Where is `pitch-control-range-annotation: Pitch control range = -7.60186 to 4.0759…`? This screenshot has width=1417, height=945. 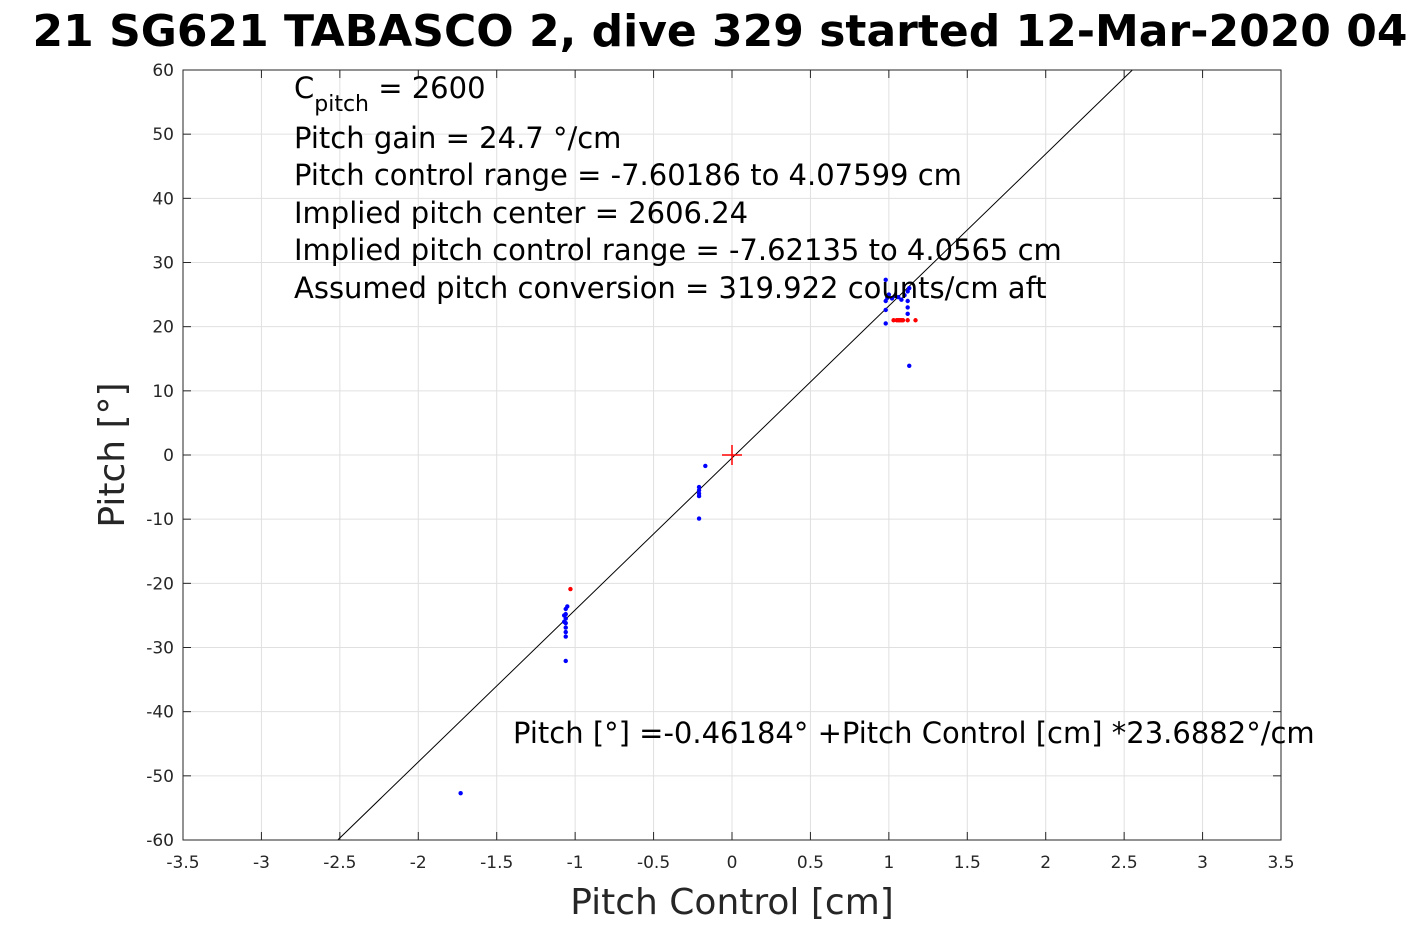
pitch-control-range-annotation: Pitch control range = -7.60186 to 4.0759… is located at coordinates (628, 175).